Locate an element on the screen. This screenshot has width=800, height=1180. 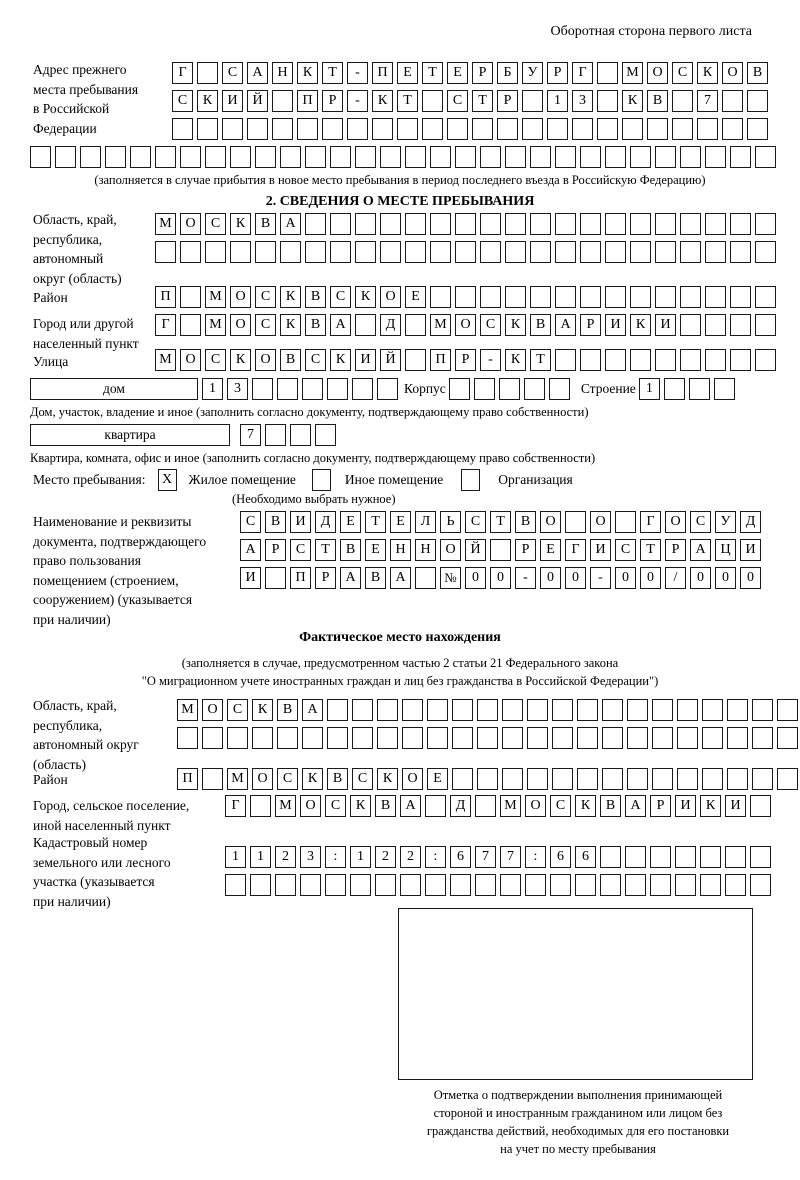
char-cell: Й is located at coordinates (475, 550).